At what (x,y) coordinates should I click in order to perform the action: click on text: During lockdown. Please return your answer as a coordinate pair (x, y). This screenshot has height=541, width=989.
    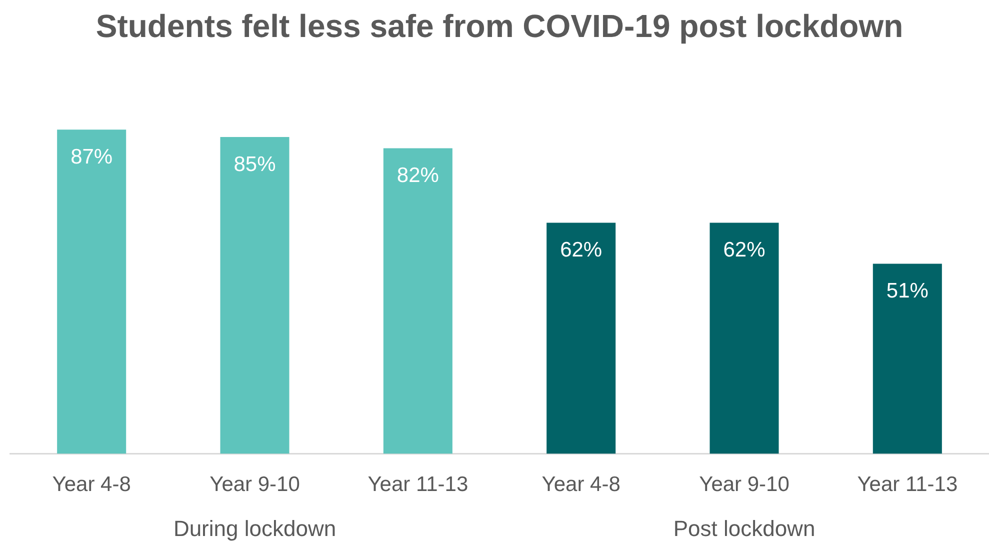
    Looking at the image, I should click on (254, 528).